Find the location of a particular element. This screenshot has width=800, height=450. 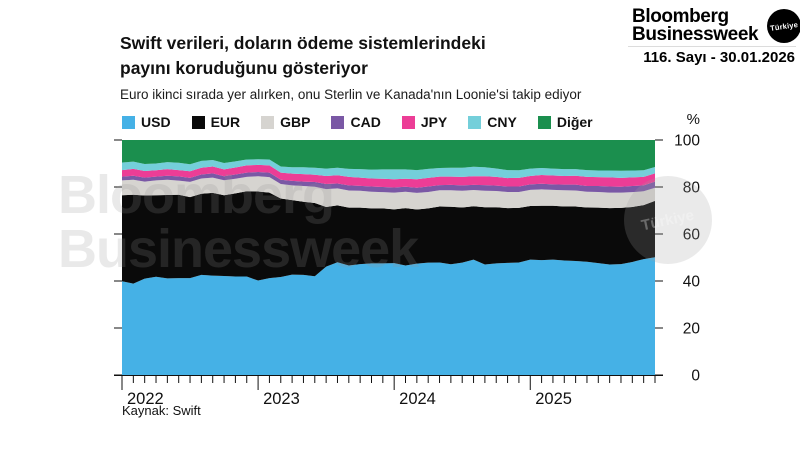

turkiye-badge: Türkiye is located at coordinates (783, 26).